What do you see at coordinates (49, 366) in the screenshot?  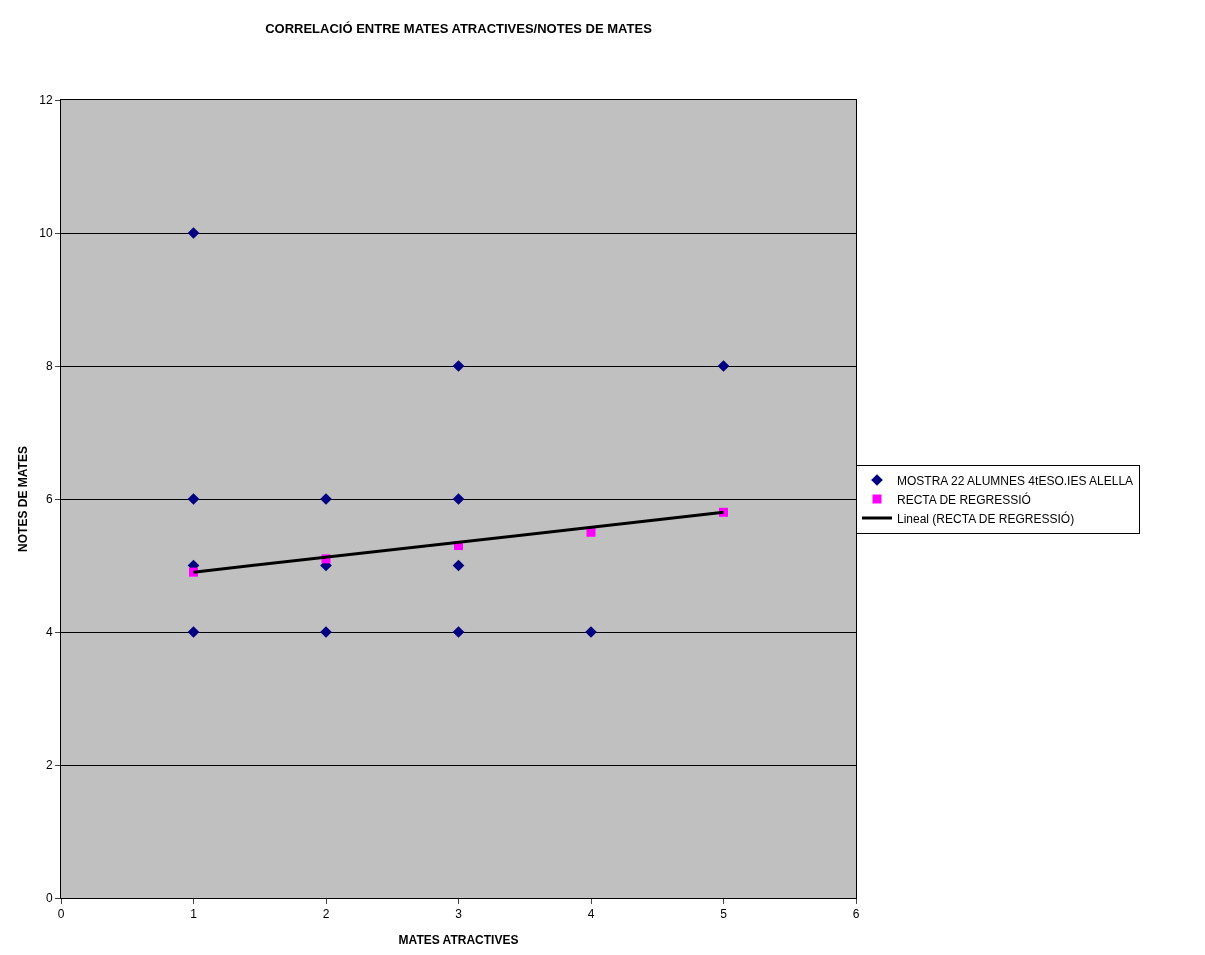 I see `y-tick-label: 8` at bounding box center [49, 366].